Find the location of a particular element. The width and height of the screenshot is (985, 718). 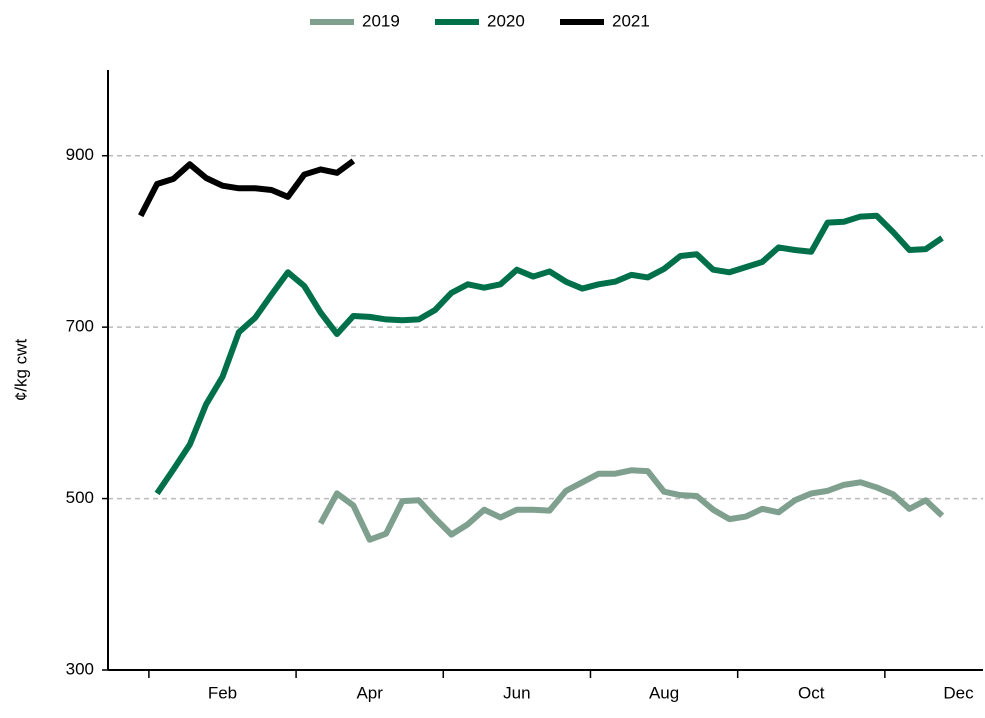

y-tick-label: 300 is located at coordinates (80, 668).